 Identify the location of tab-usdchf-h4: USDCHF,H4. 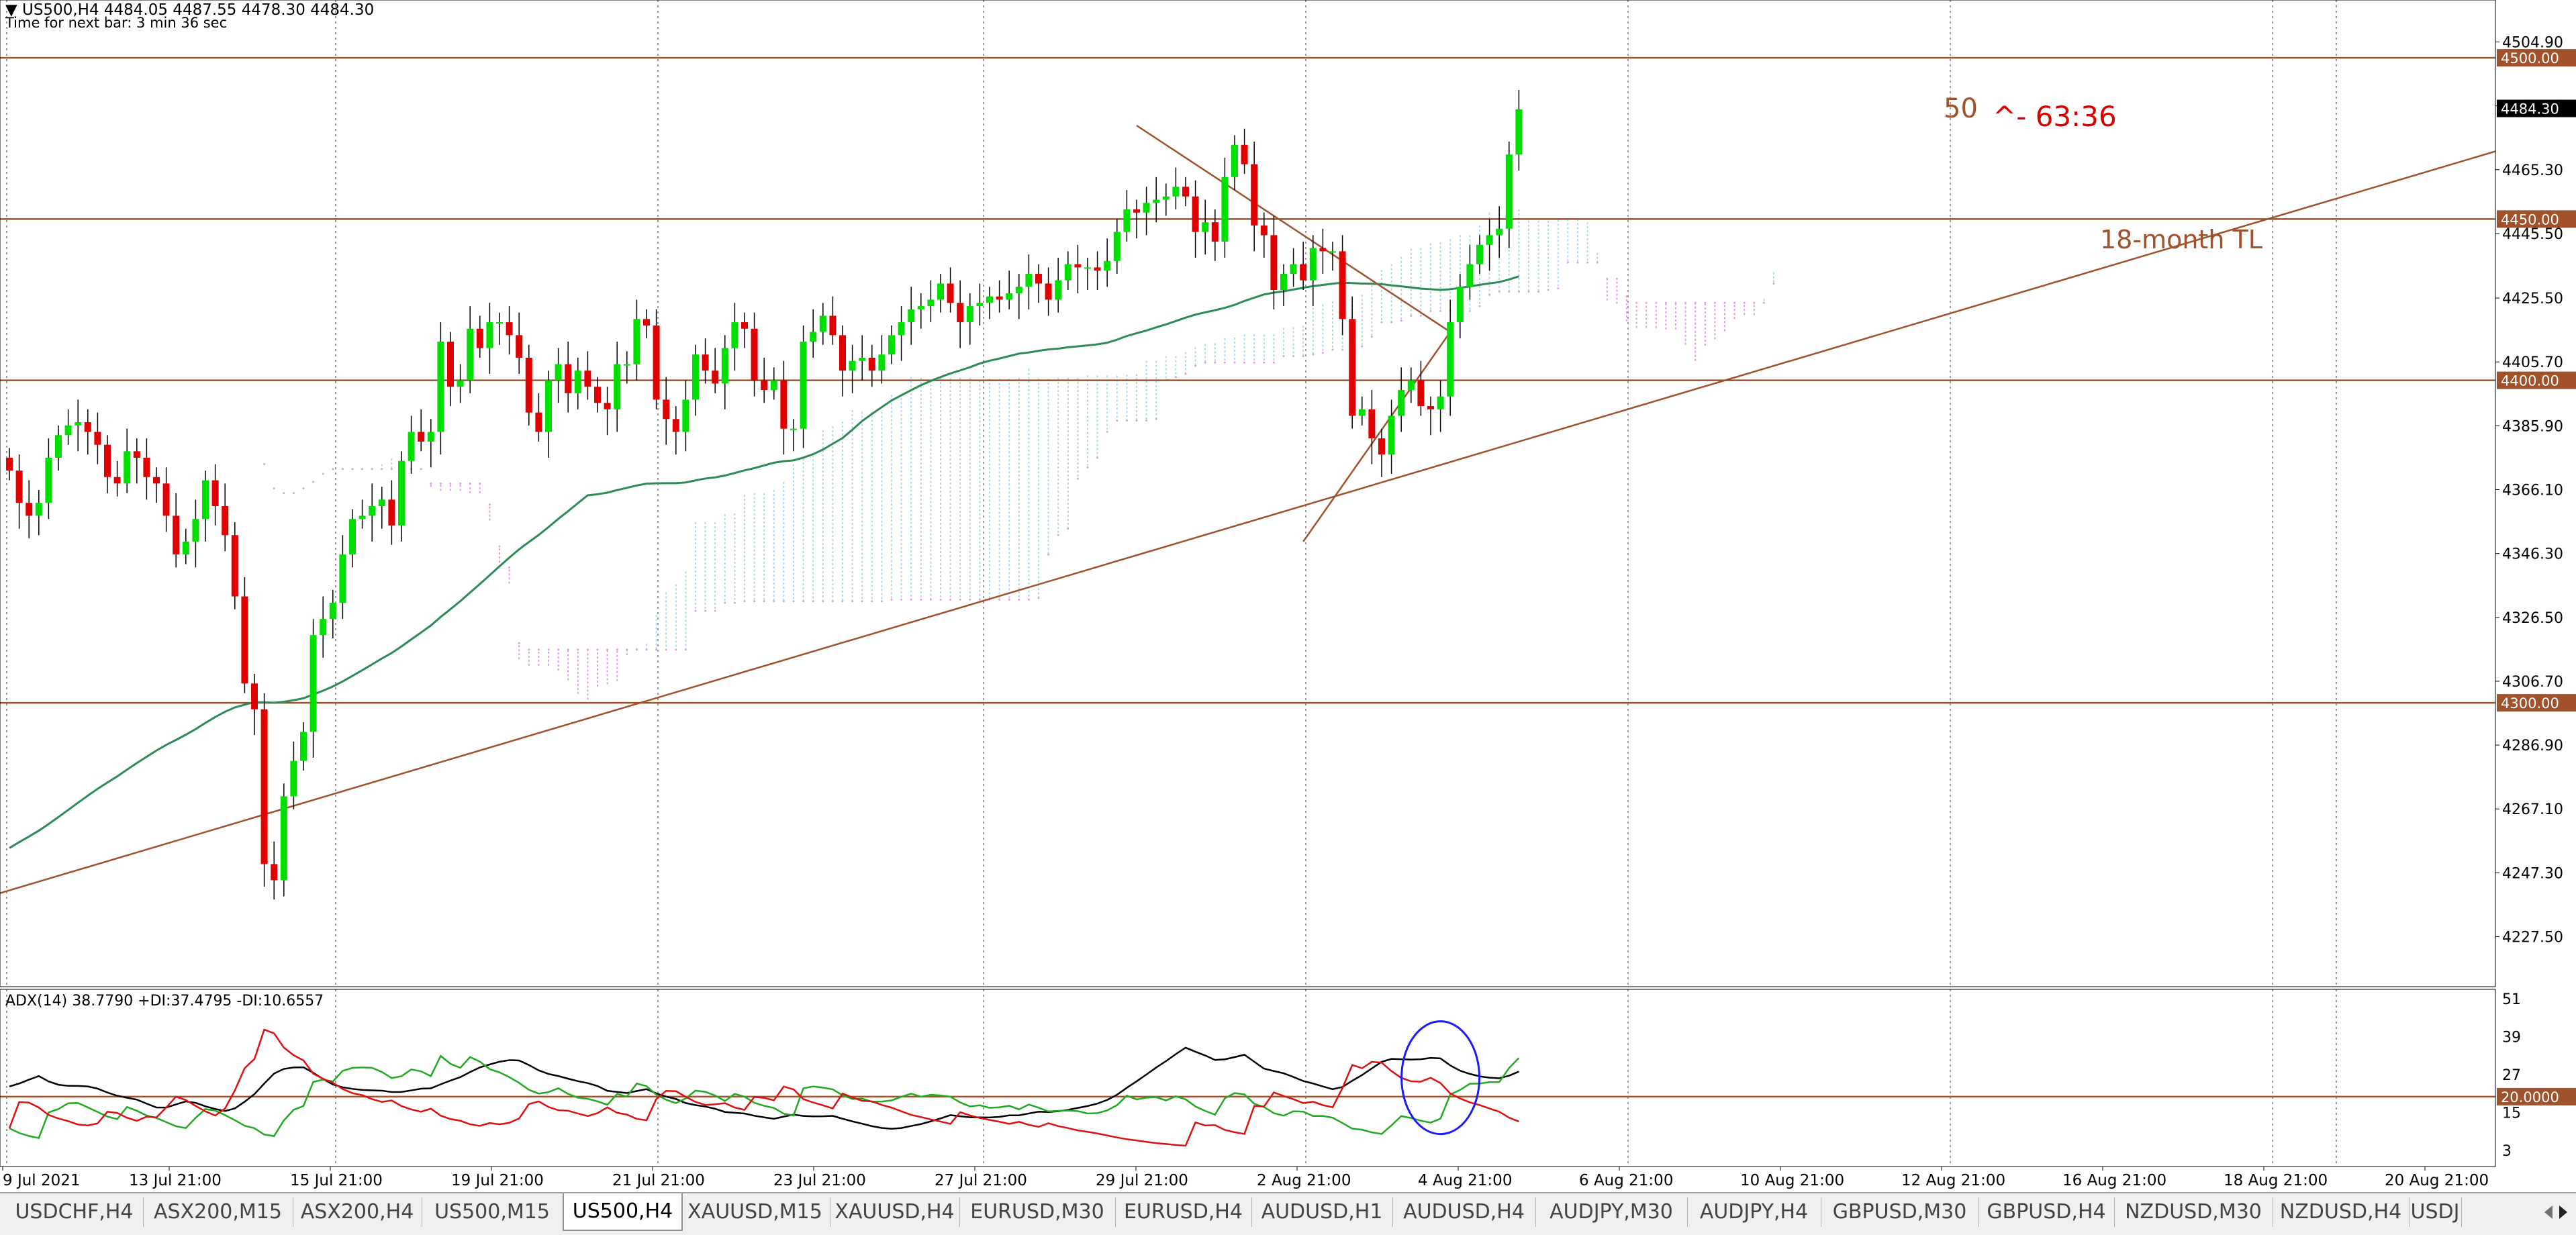
(74, 1212).